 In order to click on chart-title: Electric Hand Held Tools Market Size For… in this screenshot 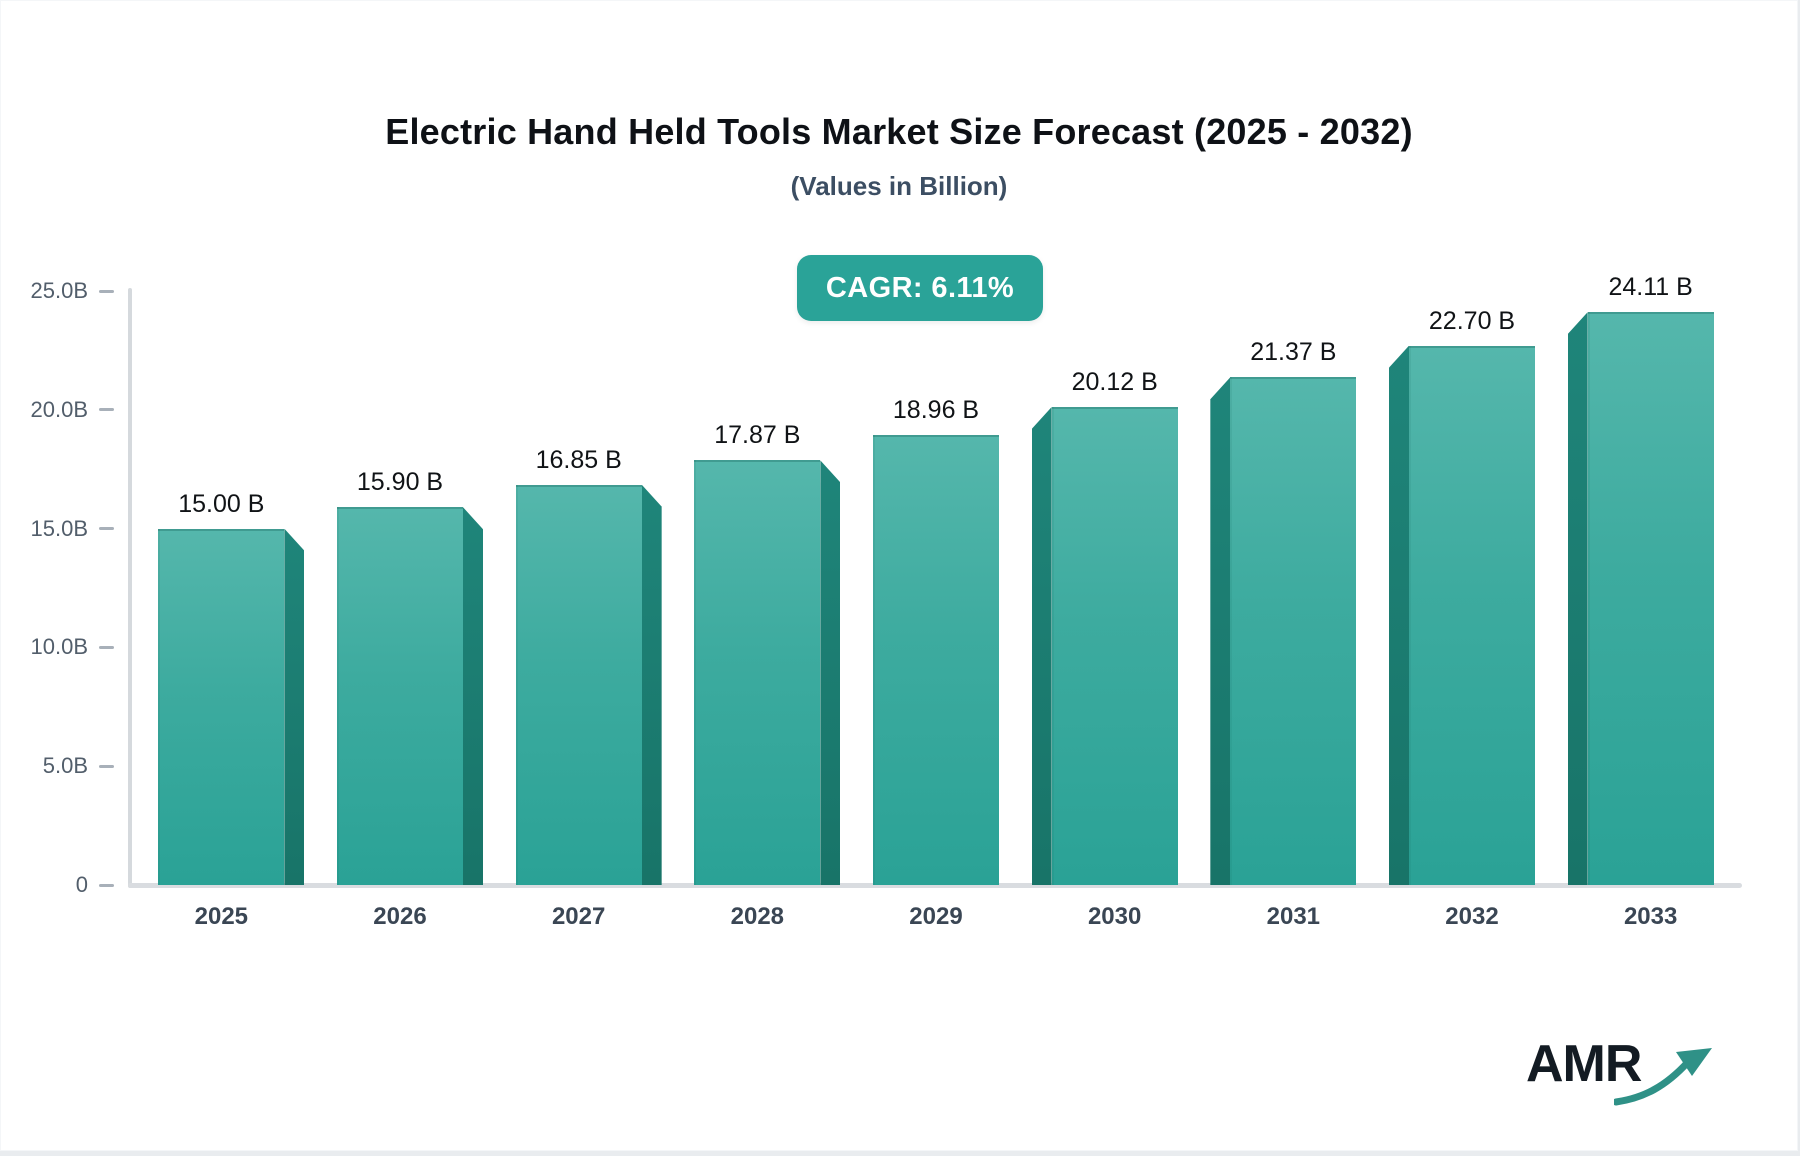, I will do `click(899, 131)`.